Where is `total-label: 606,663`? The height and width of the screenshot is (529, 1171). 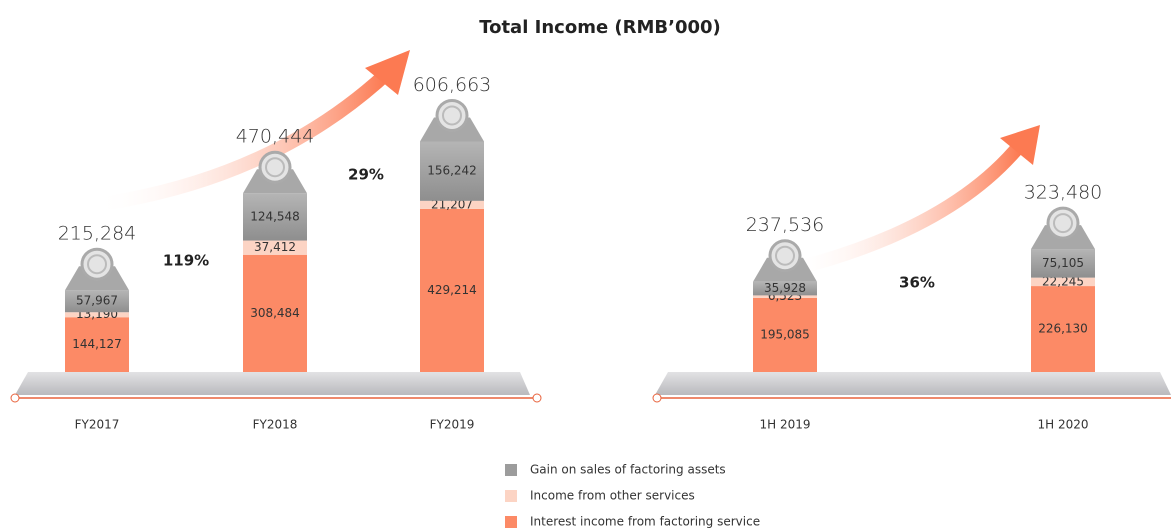 total-label: 606,663 is located at coordinates (452, 85).